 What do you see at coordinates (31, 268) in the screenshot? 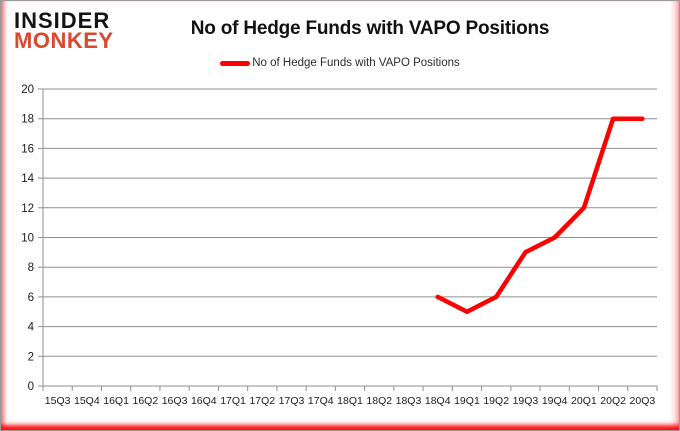
I see `y-tick-label: 8` at bounding box center [31, 268].